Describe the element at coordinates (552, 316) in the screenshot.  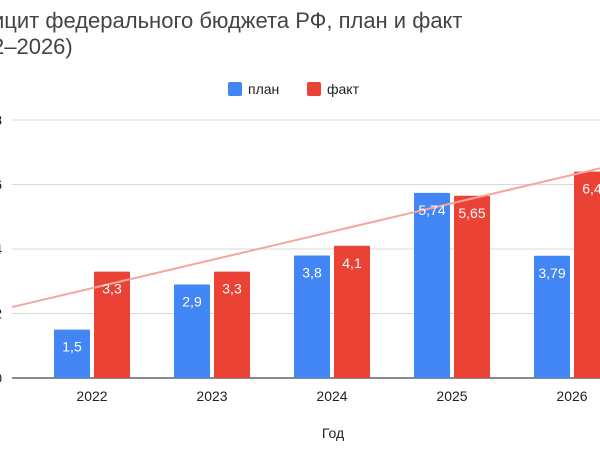
I see `bar-plan-2026` at that location.